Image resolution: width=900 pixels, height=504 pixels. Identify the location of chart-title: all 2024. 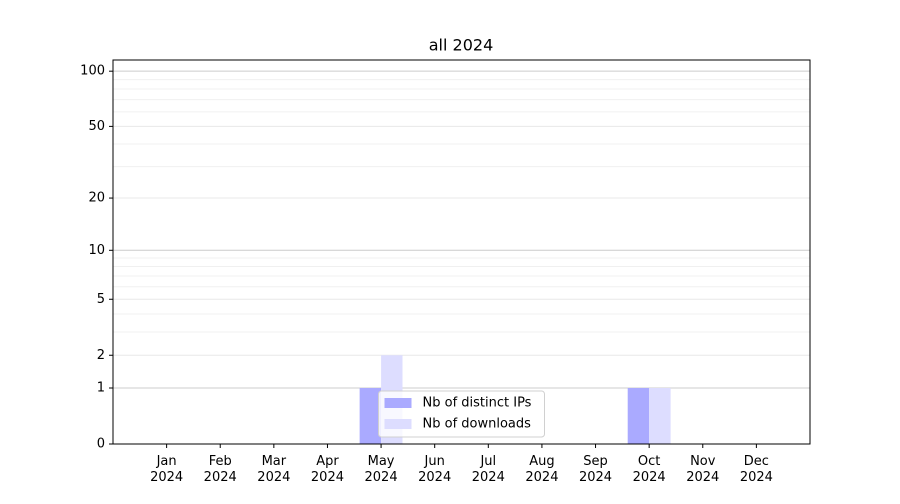
(461, 45).